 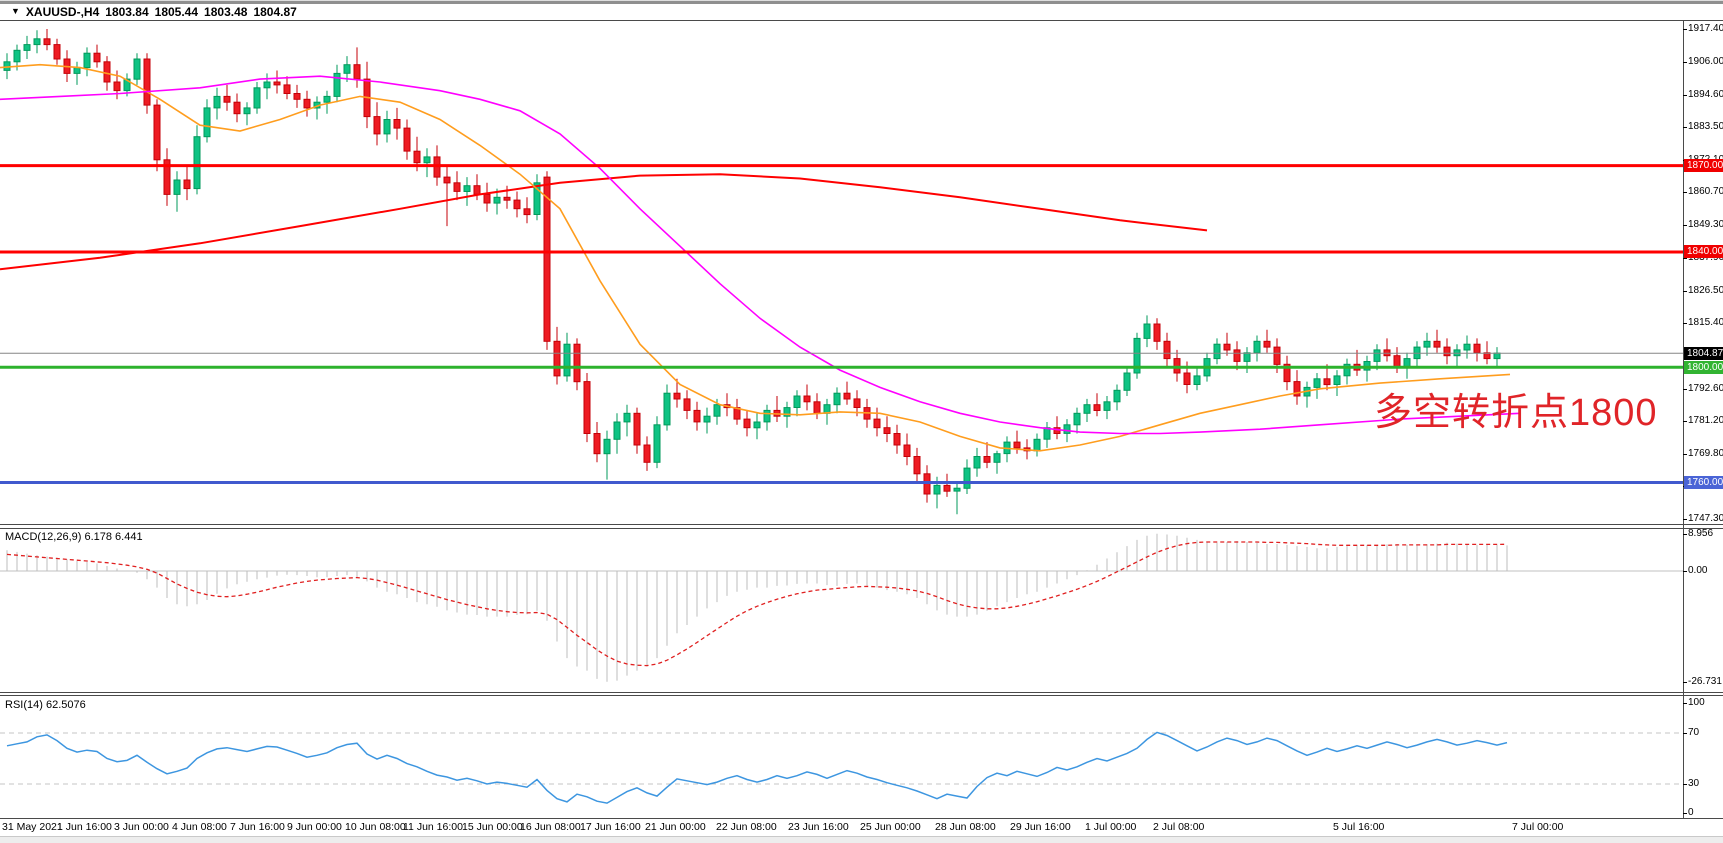 I want to click on price-scale-border, so click(x=1683, y=419).